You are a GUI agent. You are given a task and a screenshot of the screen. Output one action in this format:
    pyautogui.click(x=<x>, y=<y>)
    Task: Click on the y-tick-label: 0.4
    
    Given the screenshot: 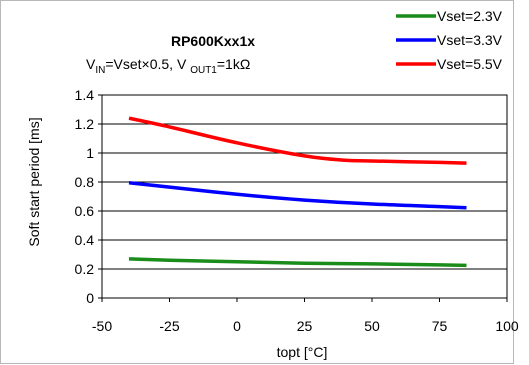 What is the action you would take?
    pyautogui.click(x=85, y=240)
    